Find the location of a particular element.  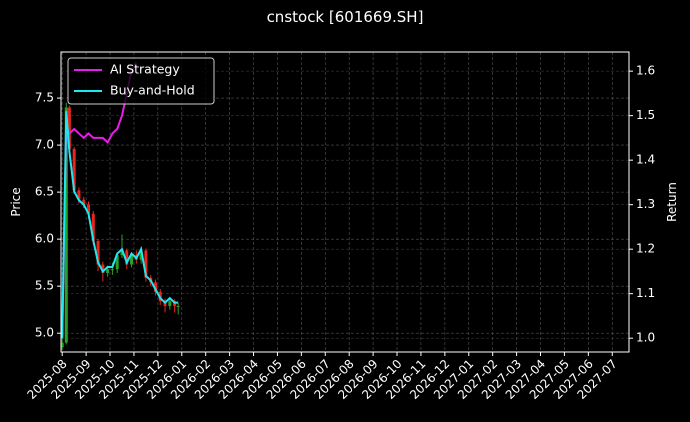

y2-tick-label: 1.0 is located at coordinates (645, 338).